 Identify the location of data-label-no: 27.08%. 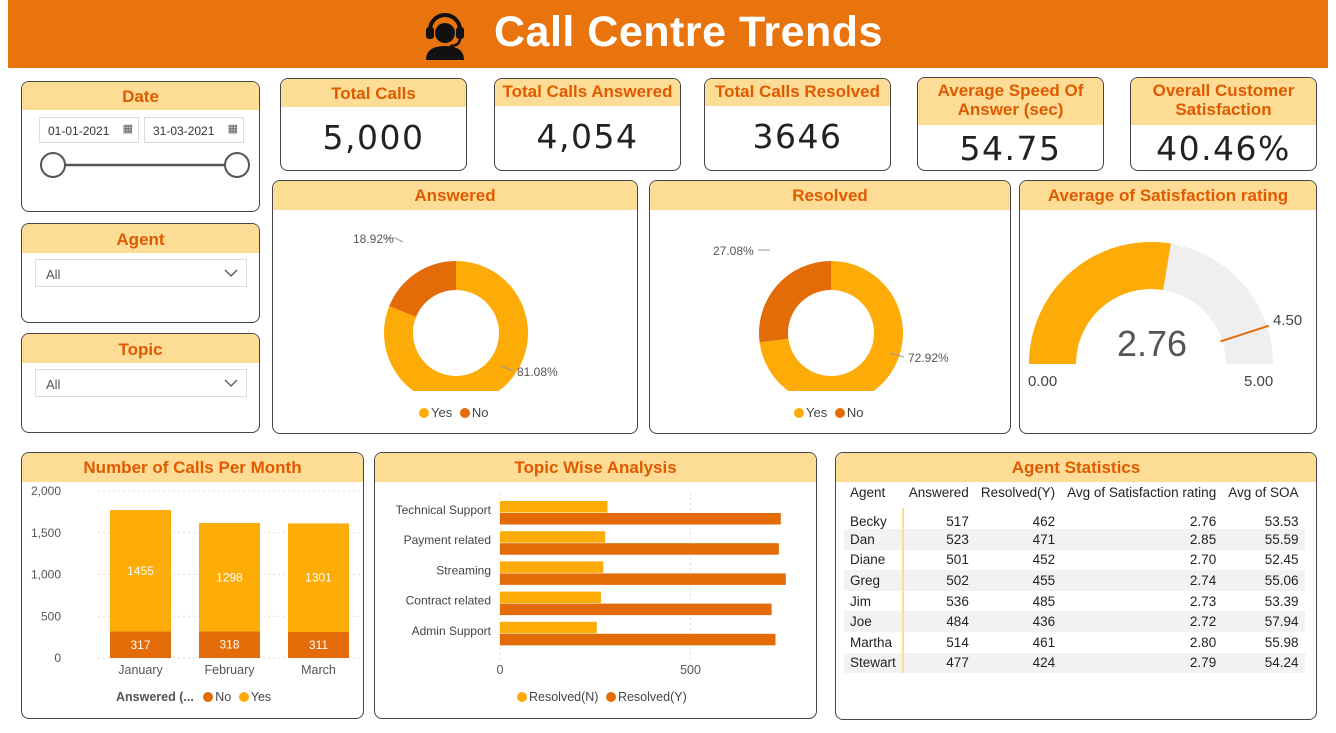
(733, 251).